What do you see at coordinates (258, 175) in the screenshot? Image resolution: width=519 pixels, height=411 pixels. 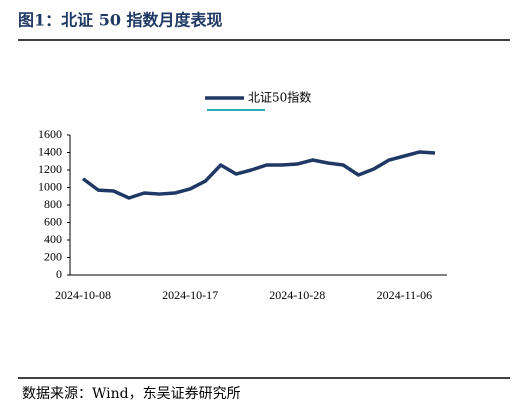 I see `series-line` at bounding box center [258, 175].